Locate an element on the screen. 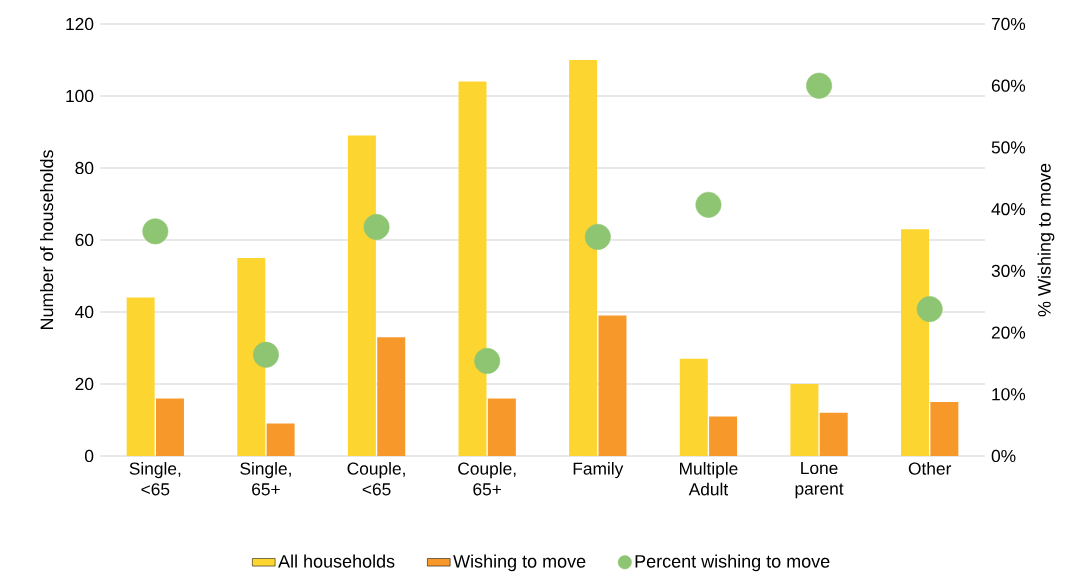 The height and width of the screenshot is (580, 1089). legend-label: All households is located at coordinates (336, 561).